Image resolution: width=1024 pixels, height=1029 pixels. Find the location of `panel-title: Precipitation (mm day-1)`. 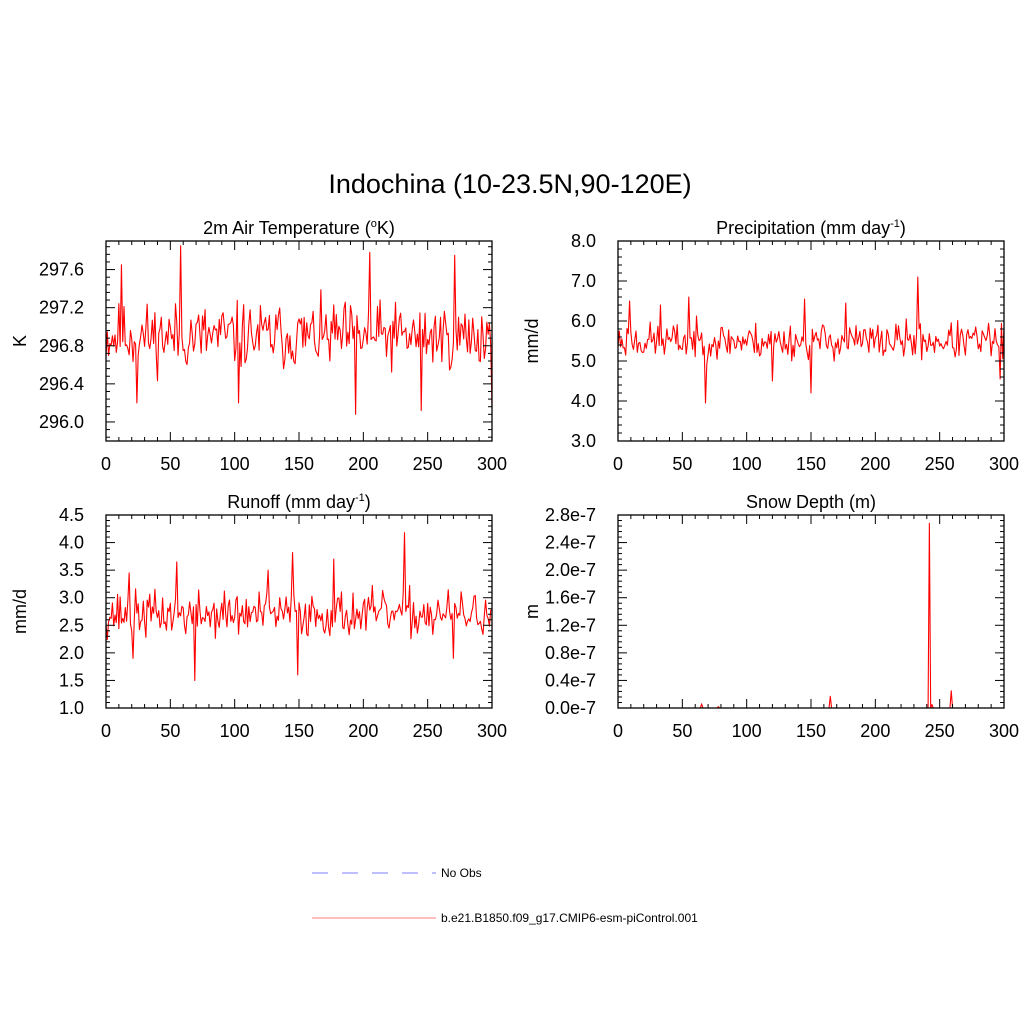

panel-title: Precipitation (mm day-1) is located at coordinates (811, 228).